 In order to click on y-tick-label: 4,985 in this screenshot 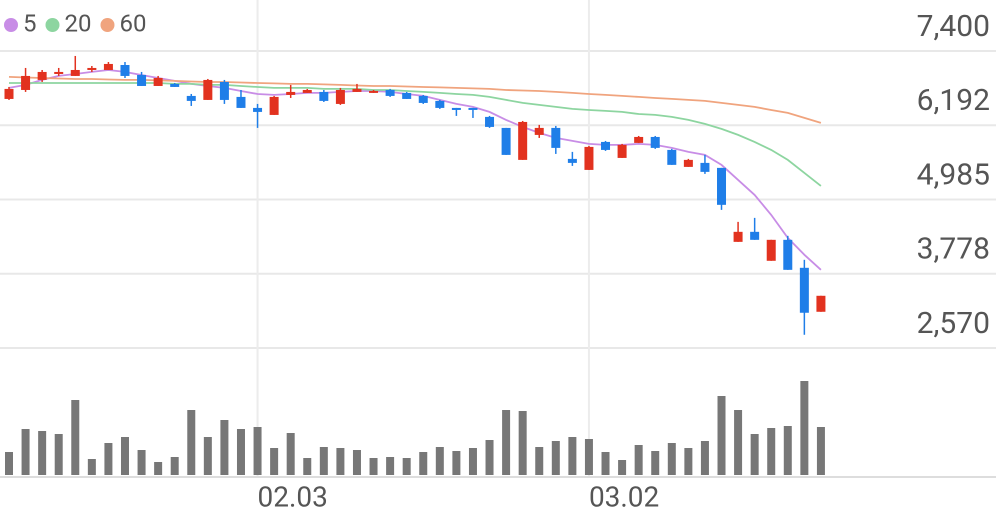, I will do `click(953, 174)`.